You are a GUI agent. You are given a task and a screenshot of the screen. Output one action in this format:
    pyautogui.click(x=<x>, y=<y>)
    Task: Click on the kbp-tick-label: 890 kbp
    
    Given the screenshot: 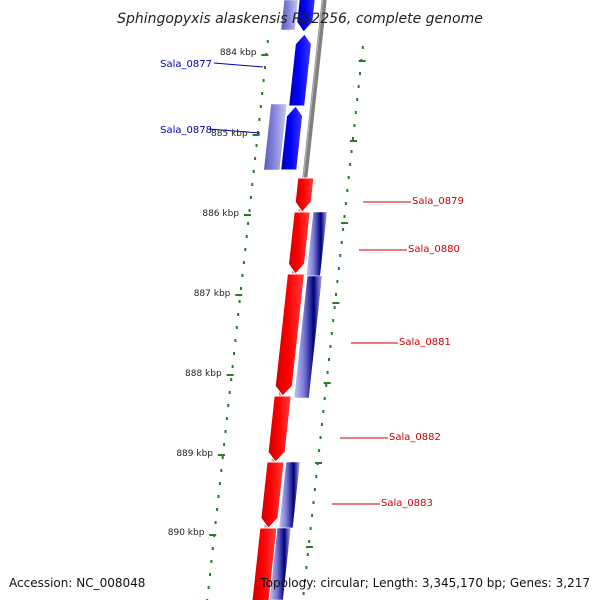 What is the action you would take?
    pyautogui.click(x=186, y=533)
    